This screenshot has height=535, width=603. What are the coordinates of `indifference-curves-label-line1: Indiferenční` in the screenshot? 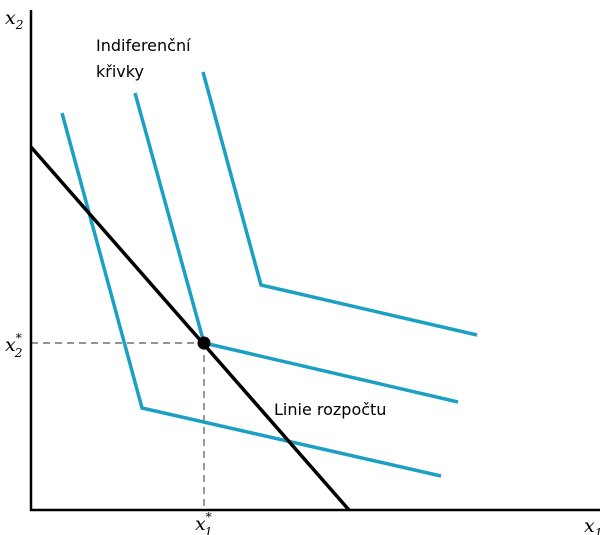 It's located at (143, 45).